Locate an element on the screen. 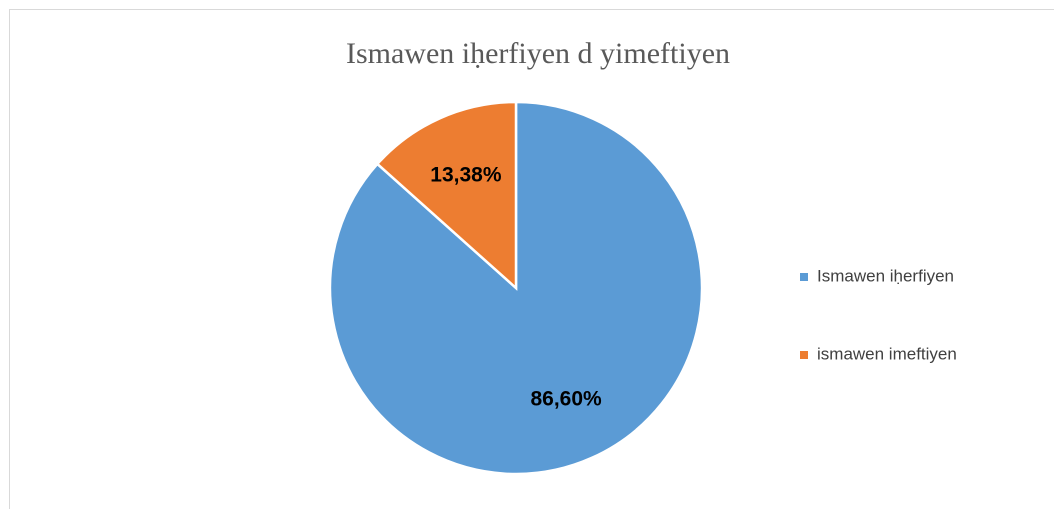  data-label: 86,60% is located at coordinates (566, 399).